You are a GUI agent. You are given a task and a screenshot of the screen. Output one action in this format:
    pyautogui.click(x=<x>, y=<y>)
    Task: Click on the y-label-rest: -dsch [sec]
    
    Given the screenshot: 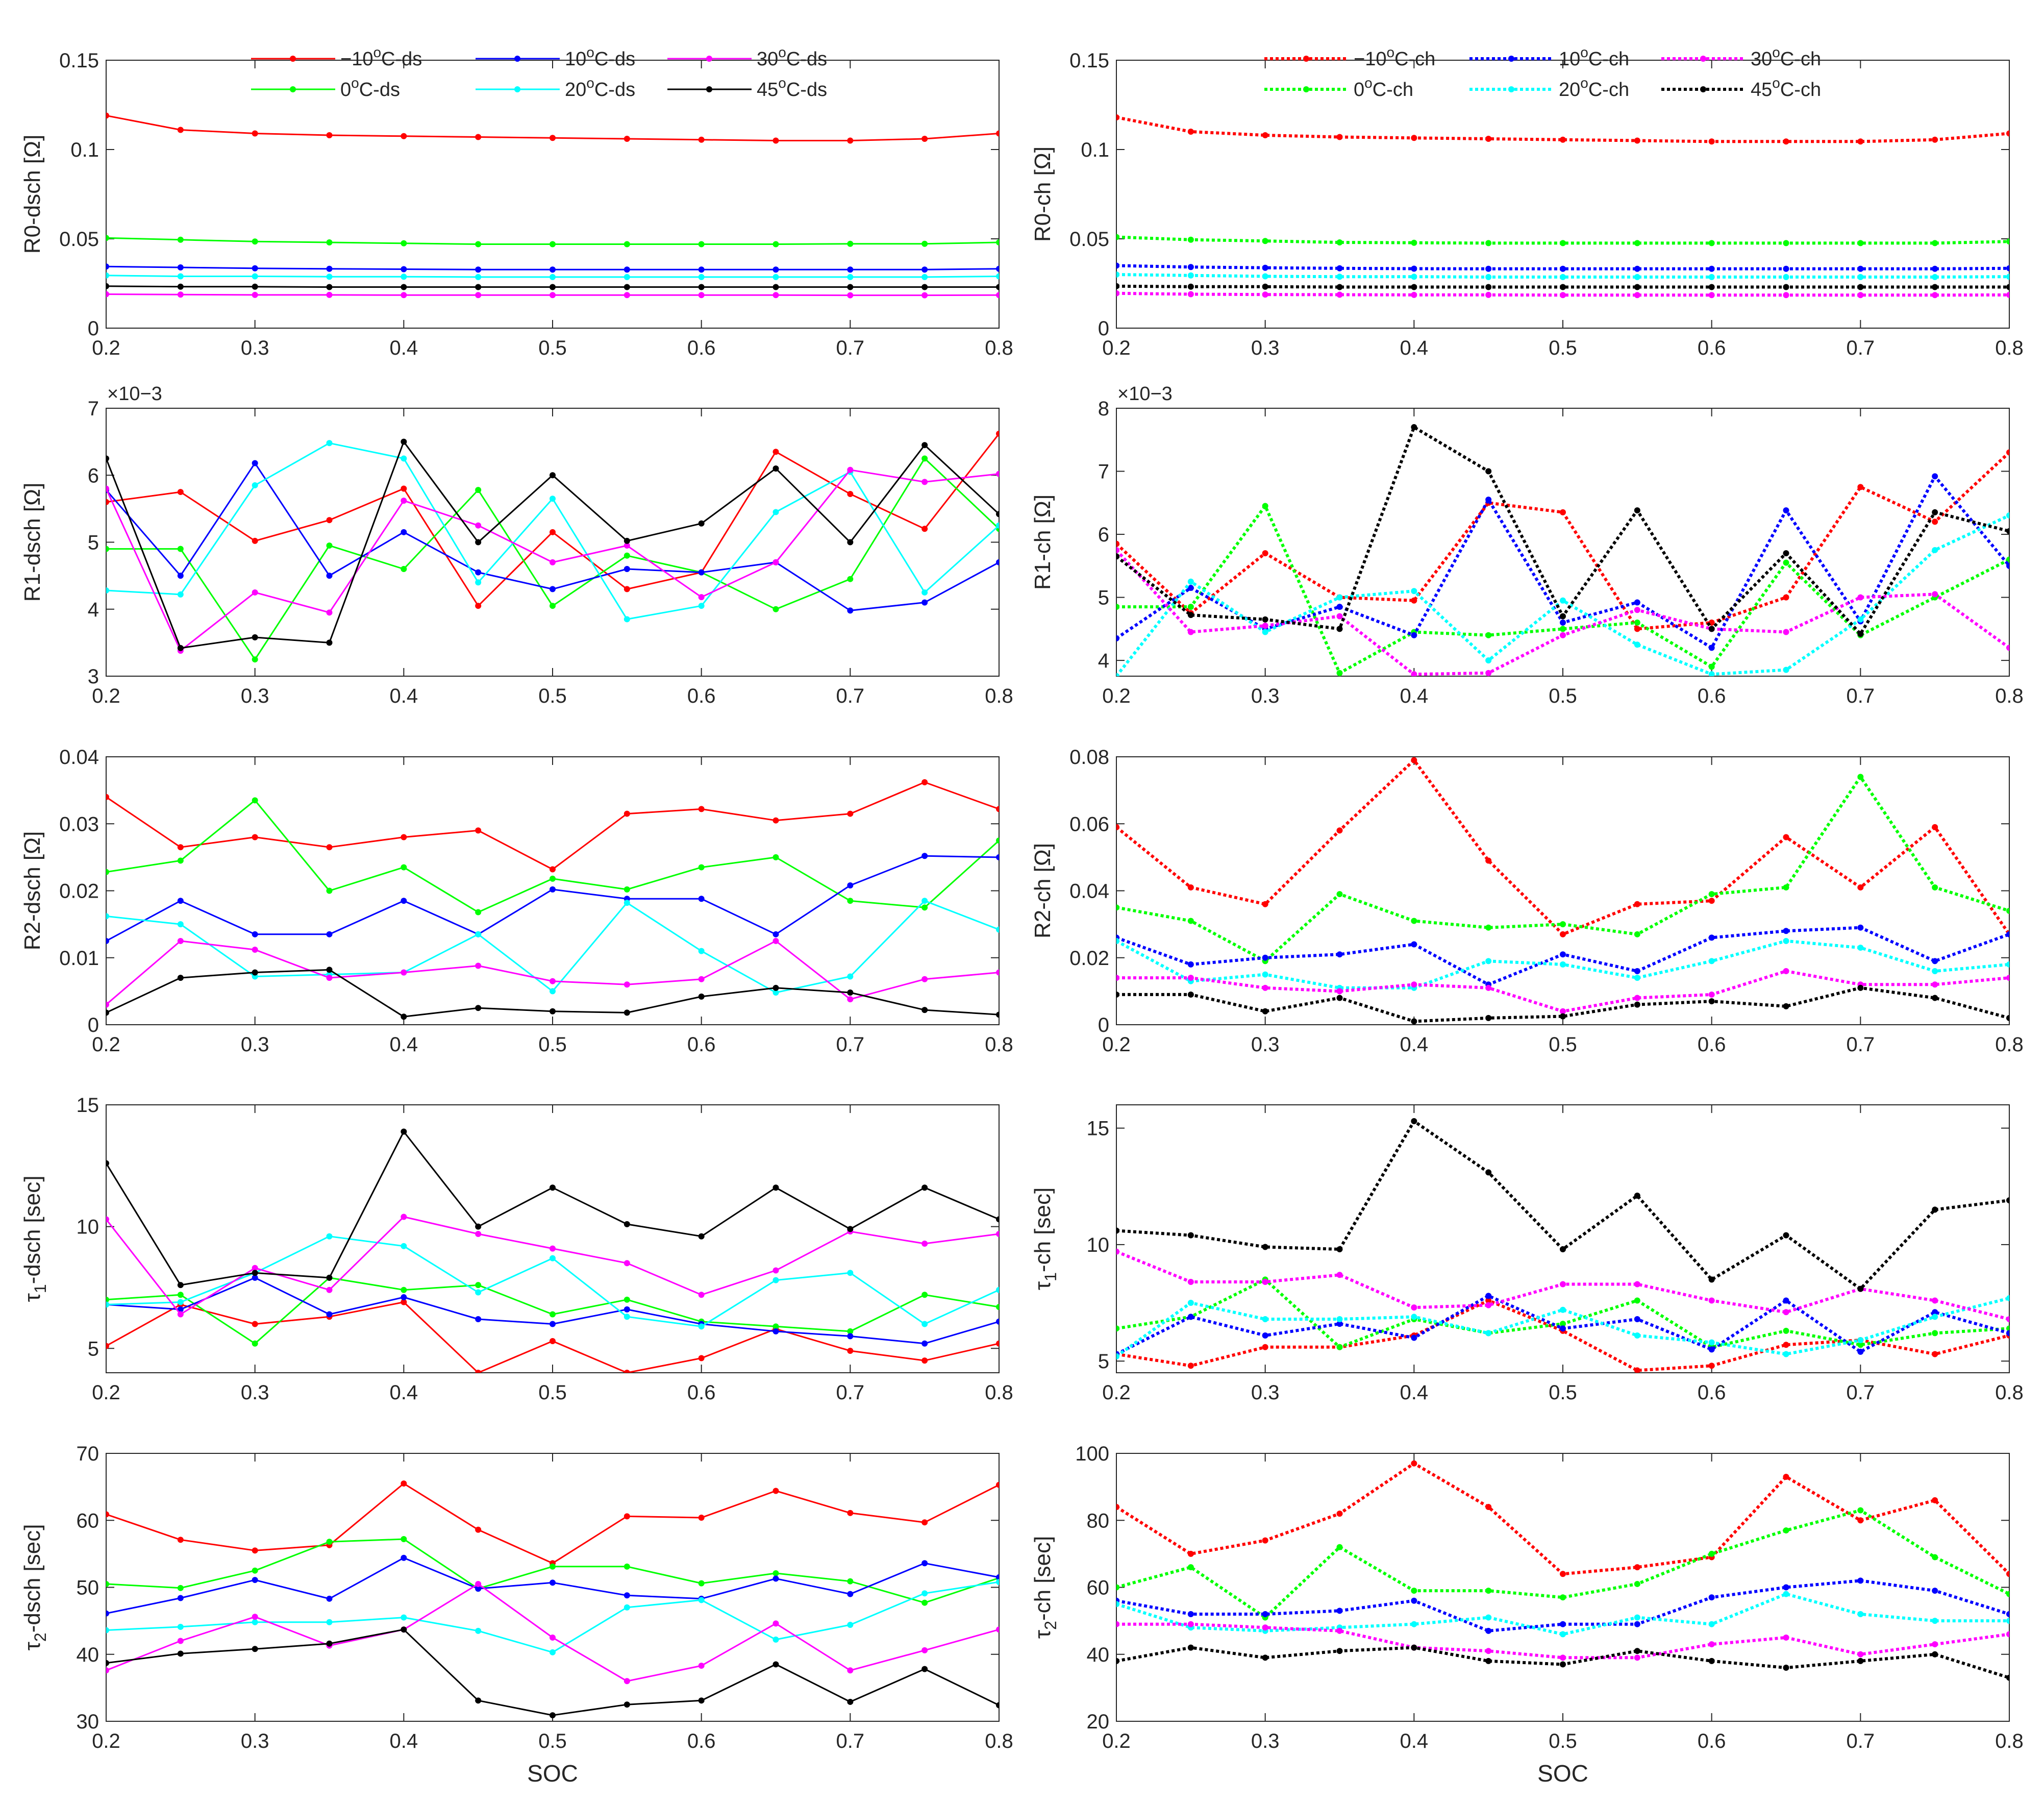 What is the action you would take?
    pyautogui.click(x=32, y=1230)
    